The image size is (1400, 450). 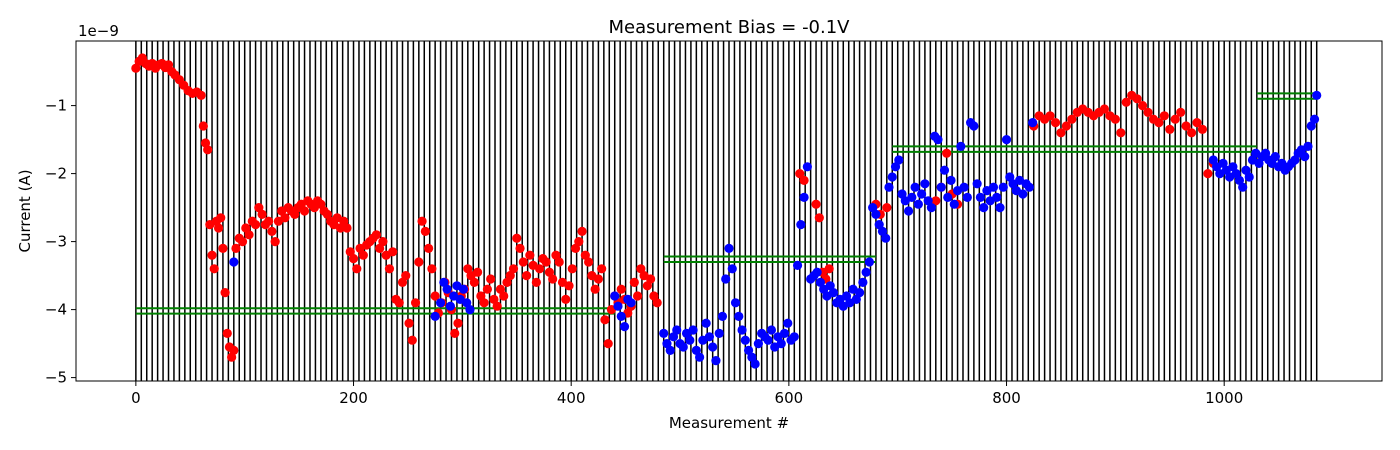 I want to click on y-offset-label: 1e−9, so click(x=98, y=31).